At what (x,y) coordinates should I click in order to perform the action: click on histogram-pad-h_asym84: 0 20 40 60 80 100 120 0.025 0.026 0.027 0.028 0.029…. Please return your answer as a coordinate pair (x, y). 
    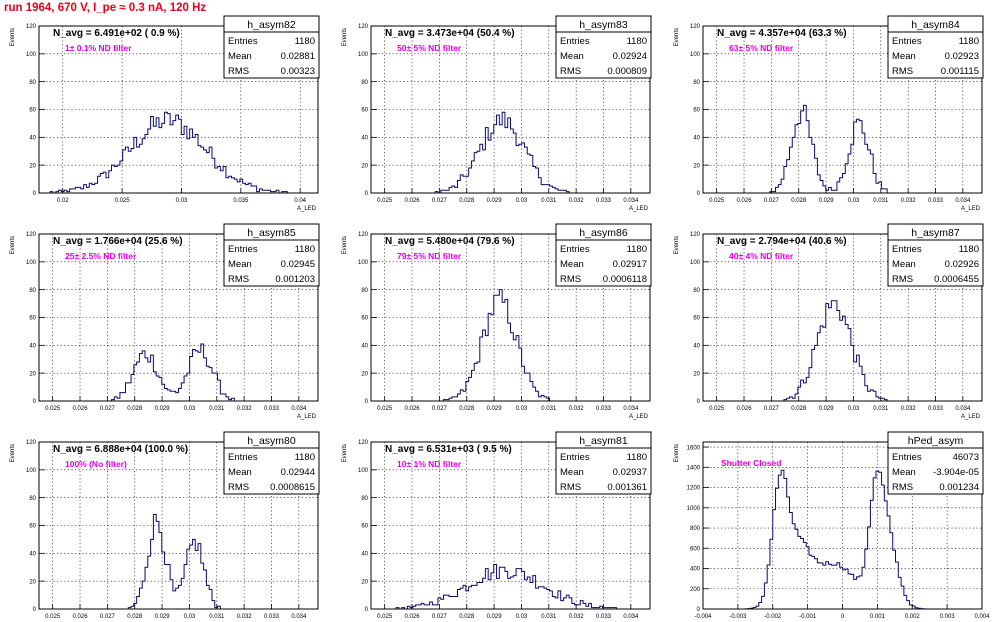
    Looking at the image, I should click on (829, 113).